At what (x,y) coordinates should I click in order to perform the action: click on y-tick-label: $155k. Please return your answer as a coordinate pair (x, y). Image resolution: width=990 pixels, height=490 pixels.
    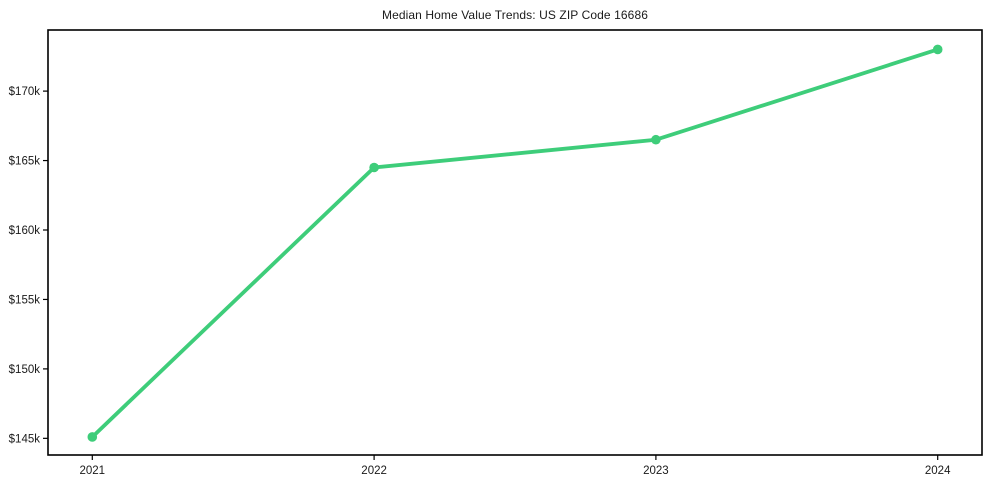
    Looking at the image, I should click on (25, 300).